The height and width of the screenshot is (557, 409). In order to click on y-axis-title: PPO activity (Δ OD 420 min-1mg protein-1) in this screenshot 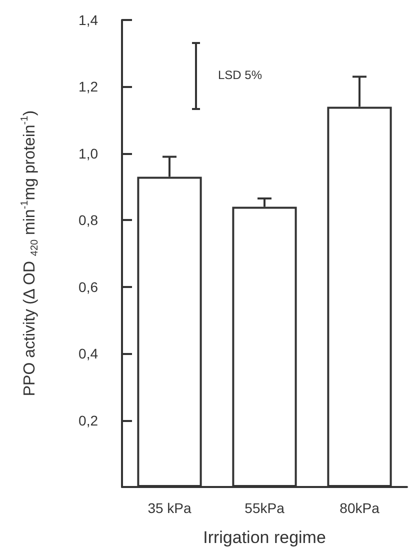, I will do `click(30, 253)`.